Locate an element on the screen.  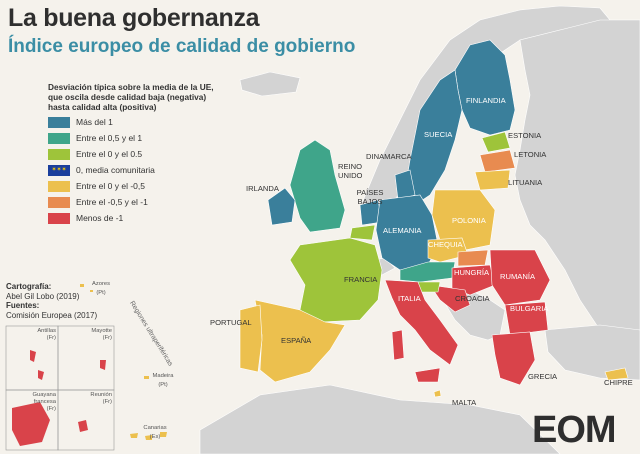
label-canarias: Canarias (Es) is located at coordinates (155, 432).